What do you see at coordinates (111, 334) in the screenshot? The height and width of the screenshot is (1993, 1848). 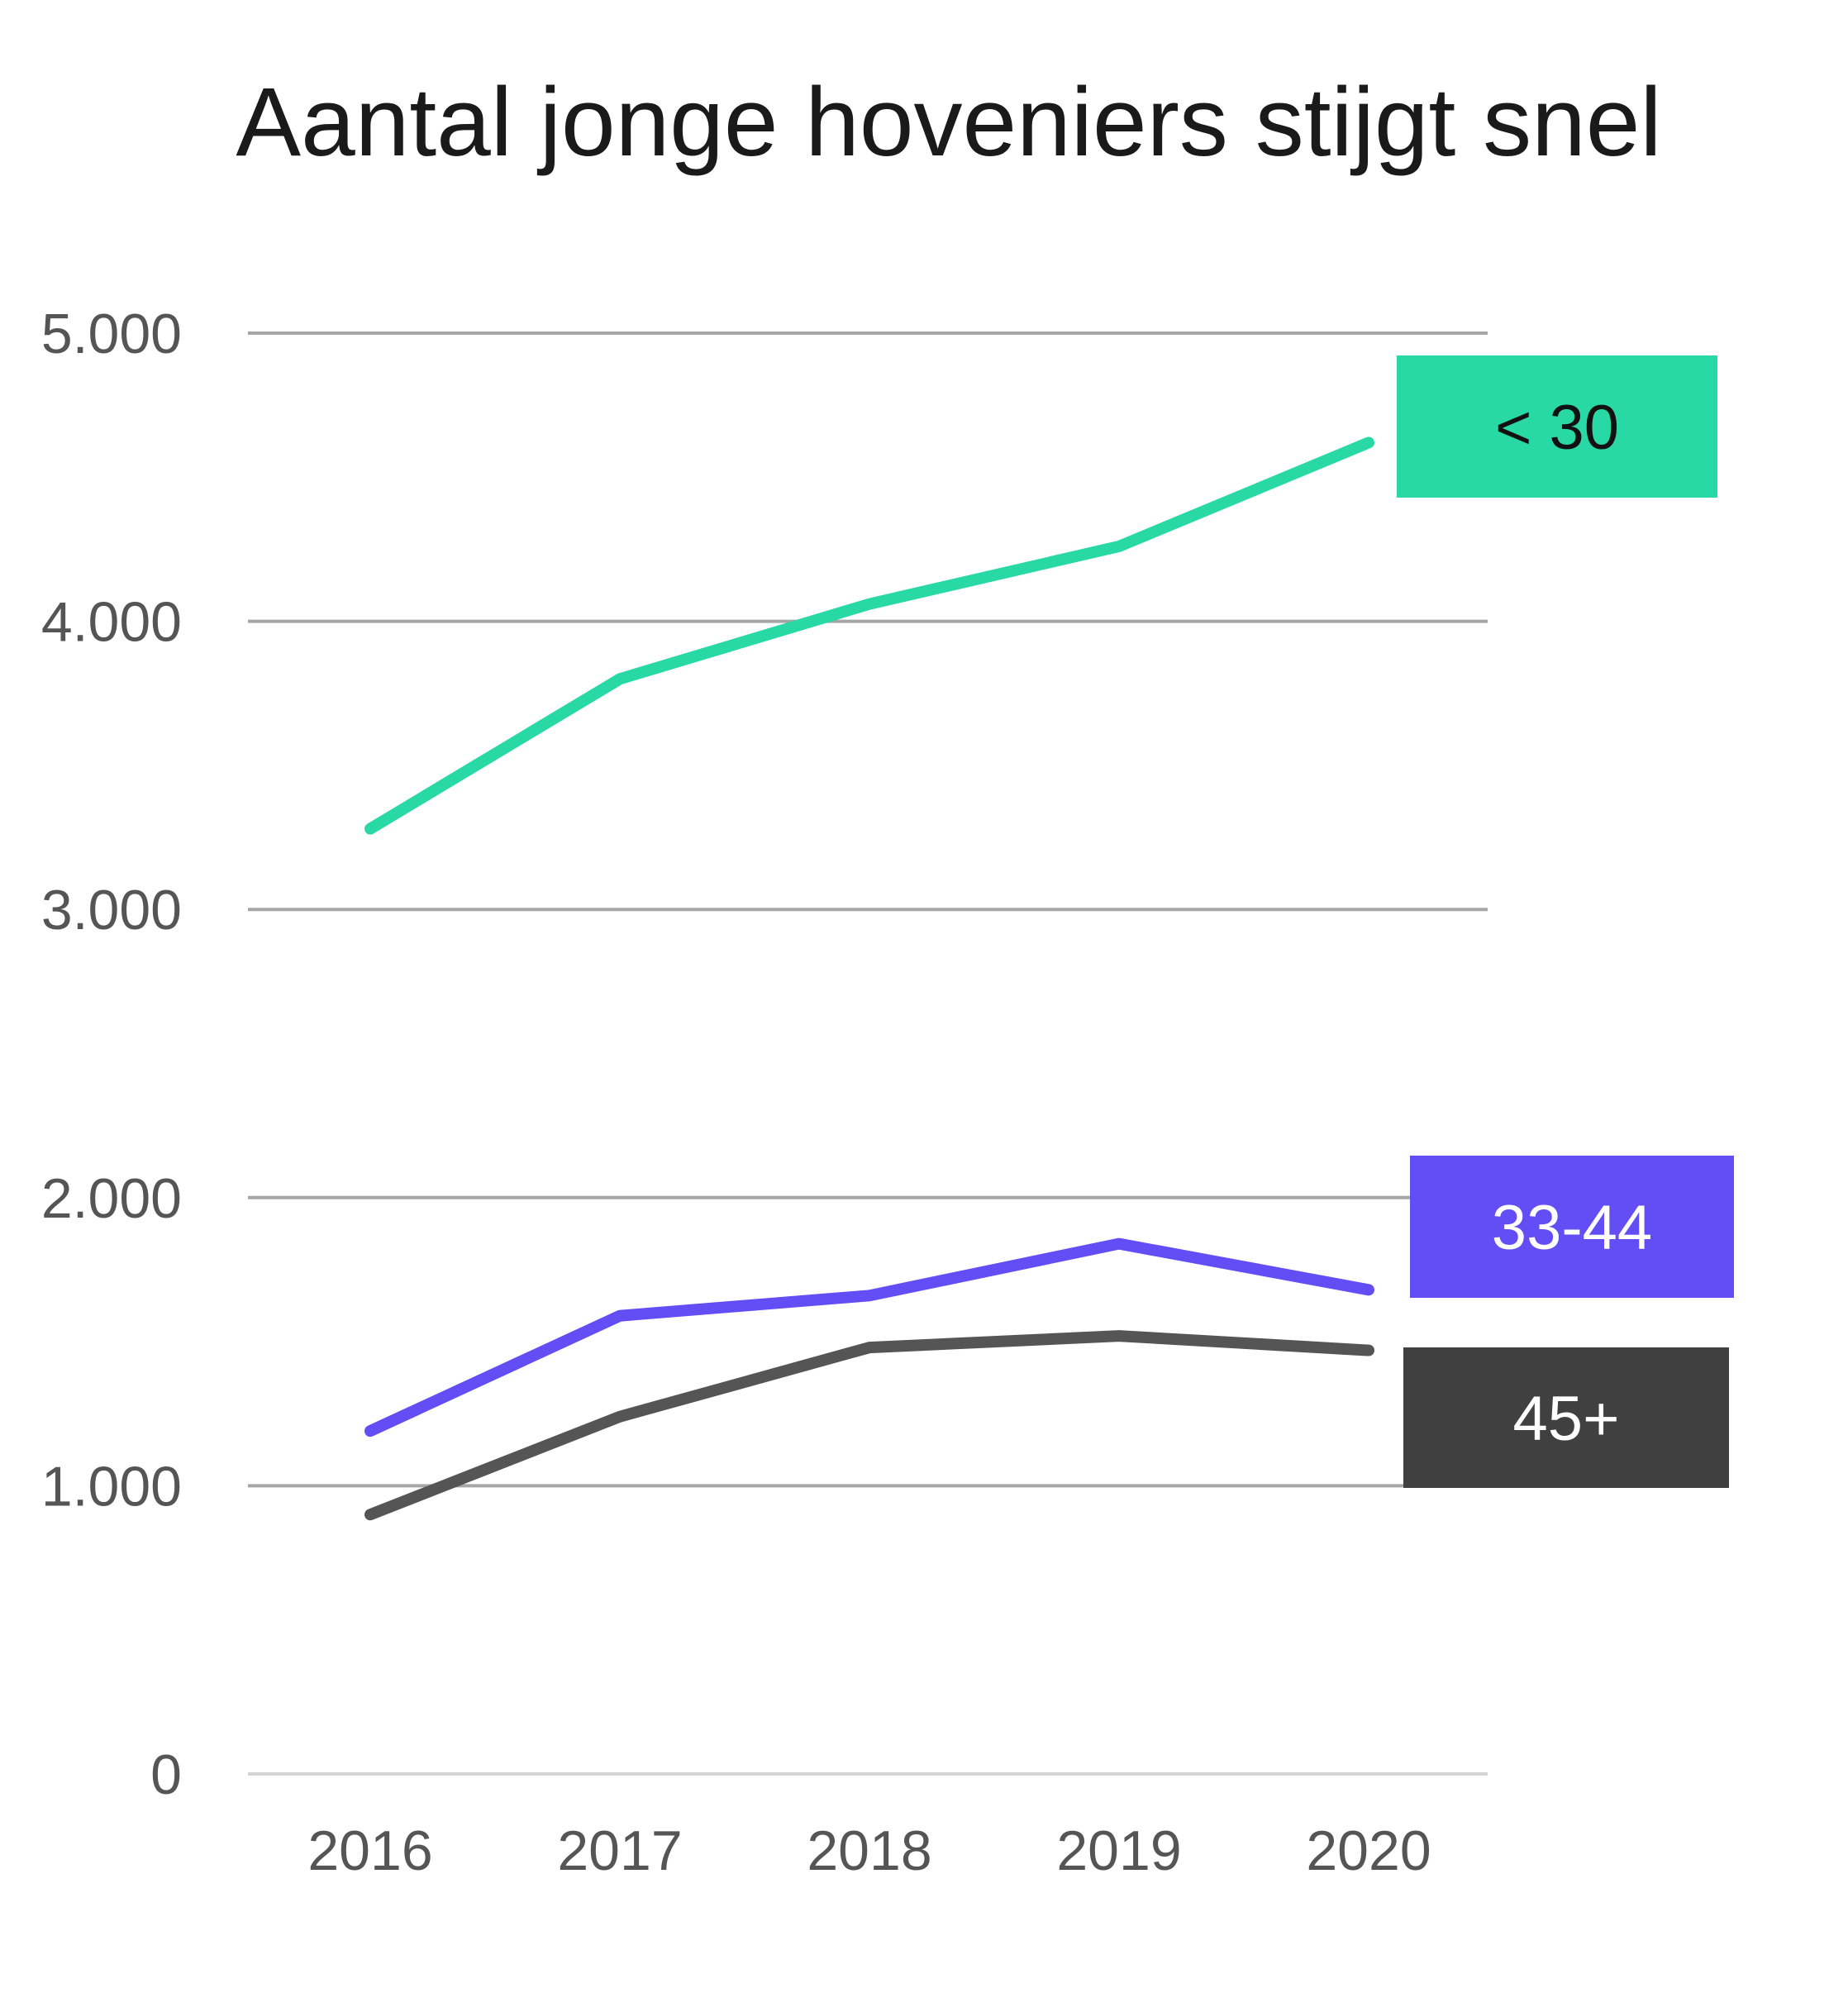 I see `y-tick-label: 5.000` at bounding box center [111, 334].